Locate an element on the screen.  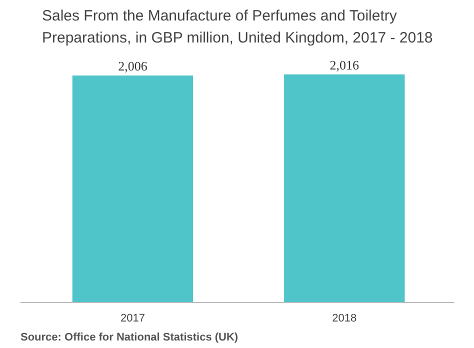
source-note: Source: Office for National Statistics (UK) is located at coordinates (129, 338).